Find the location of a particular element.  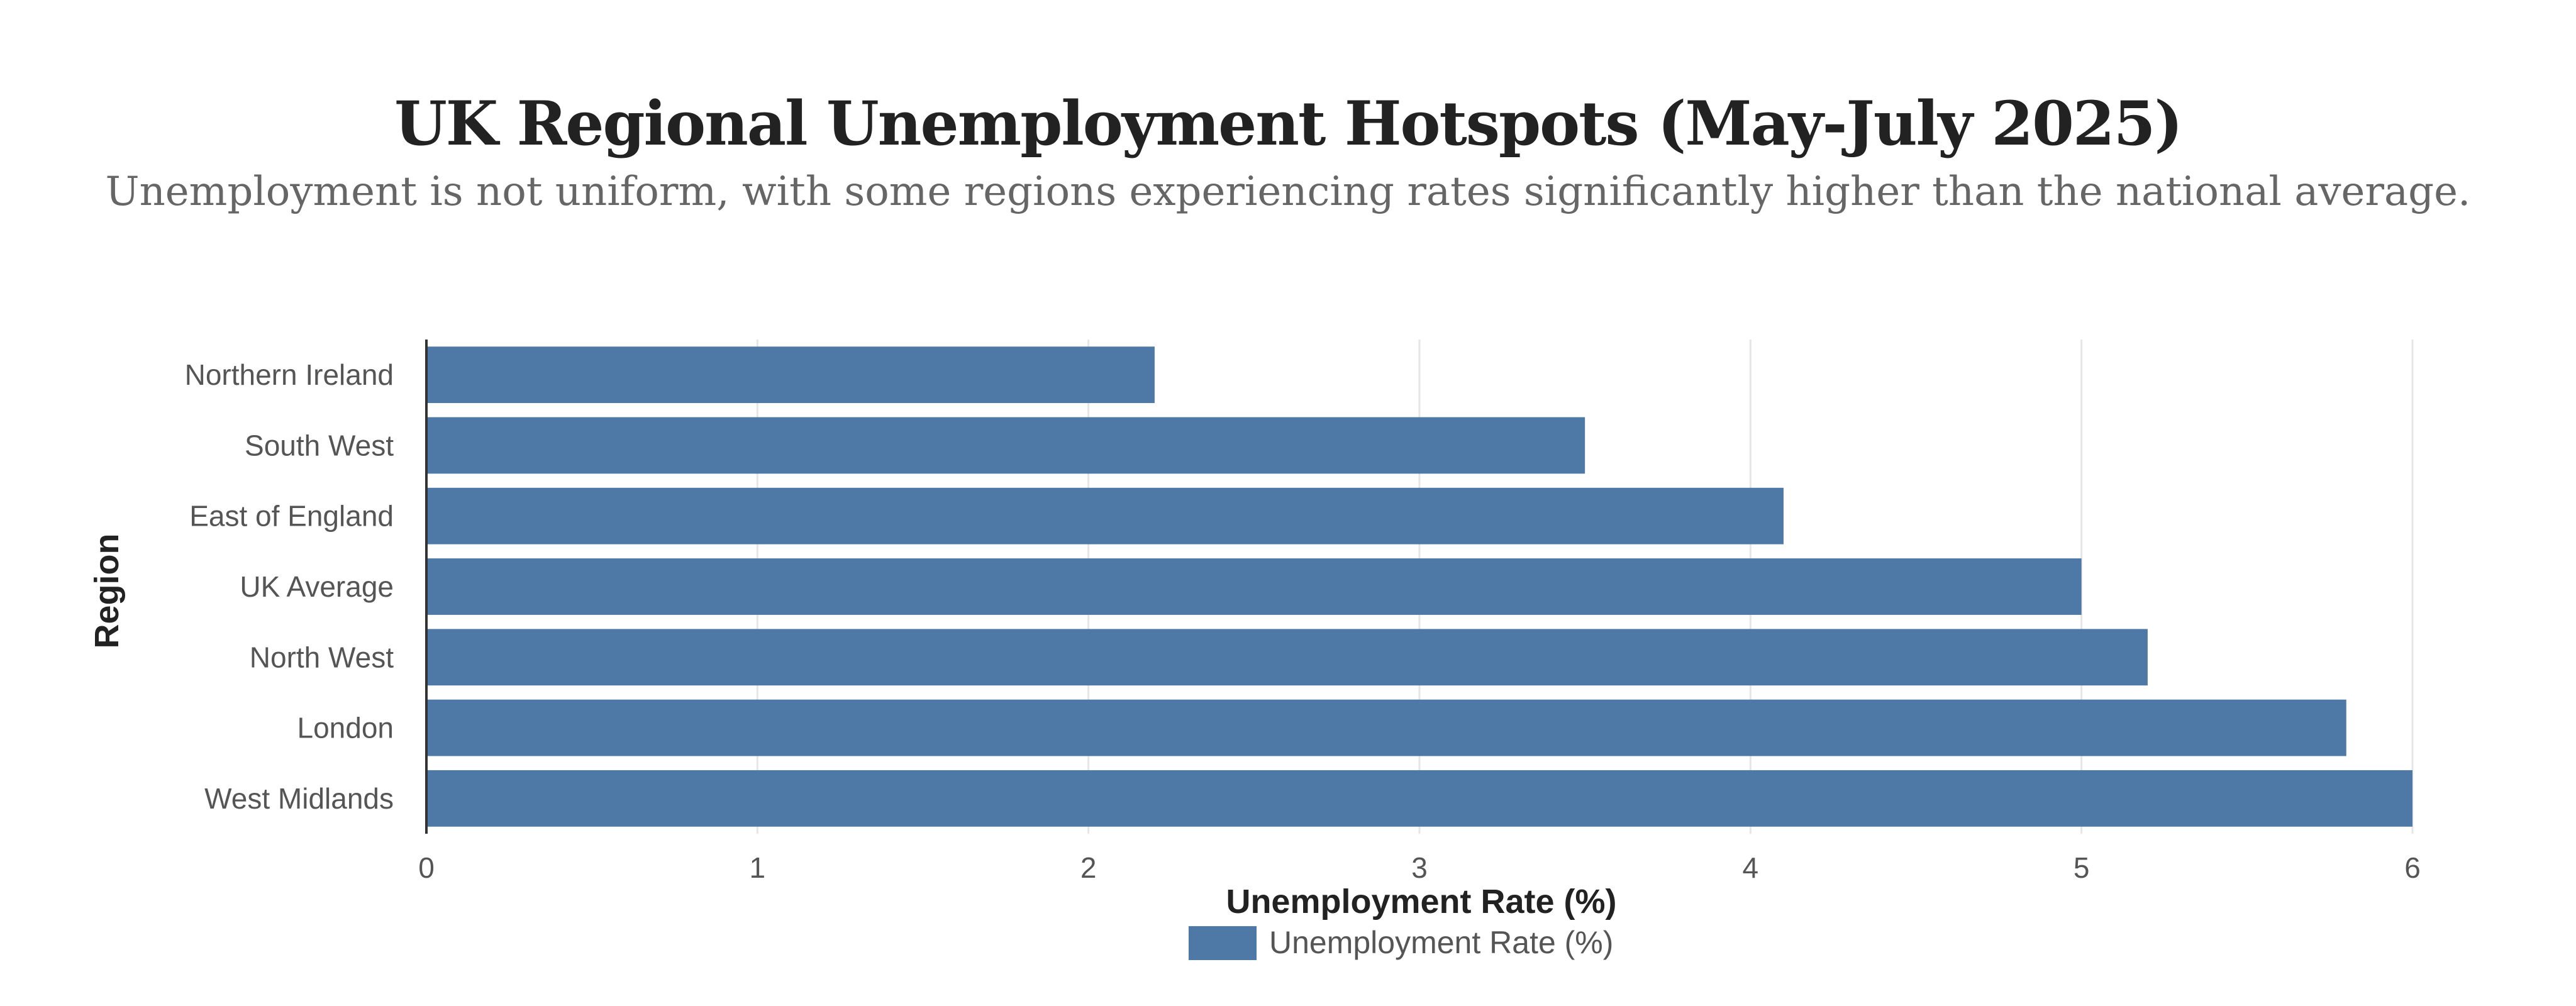

y-tick-label: North West is located at coordinates (322, 657).